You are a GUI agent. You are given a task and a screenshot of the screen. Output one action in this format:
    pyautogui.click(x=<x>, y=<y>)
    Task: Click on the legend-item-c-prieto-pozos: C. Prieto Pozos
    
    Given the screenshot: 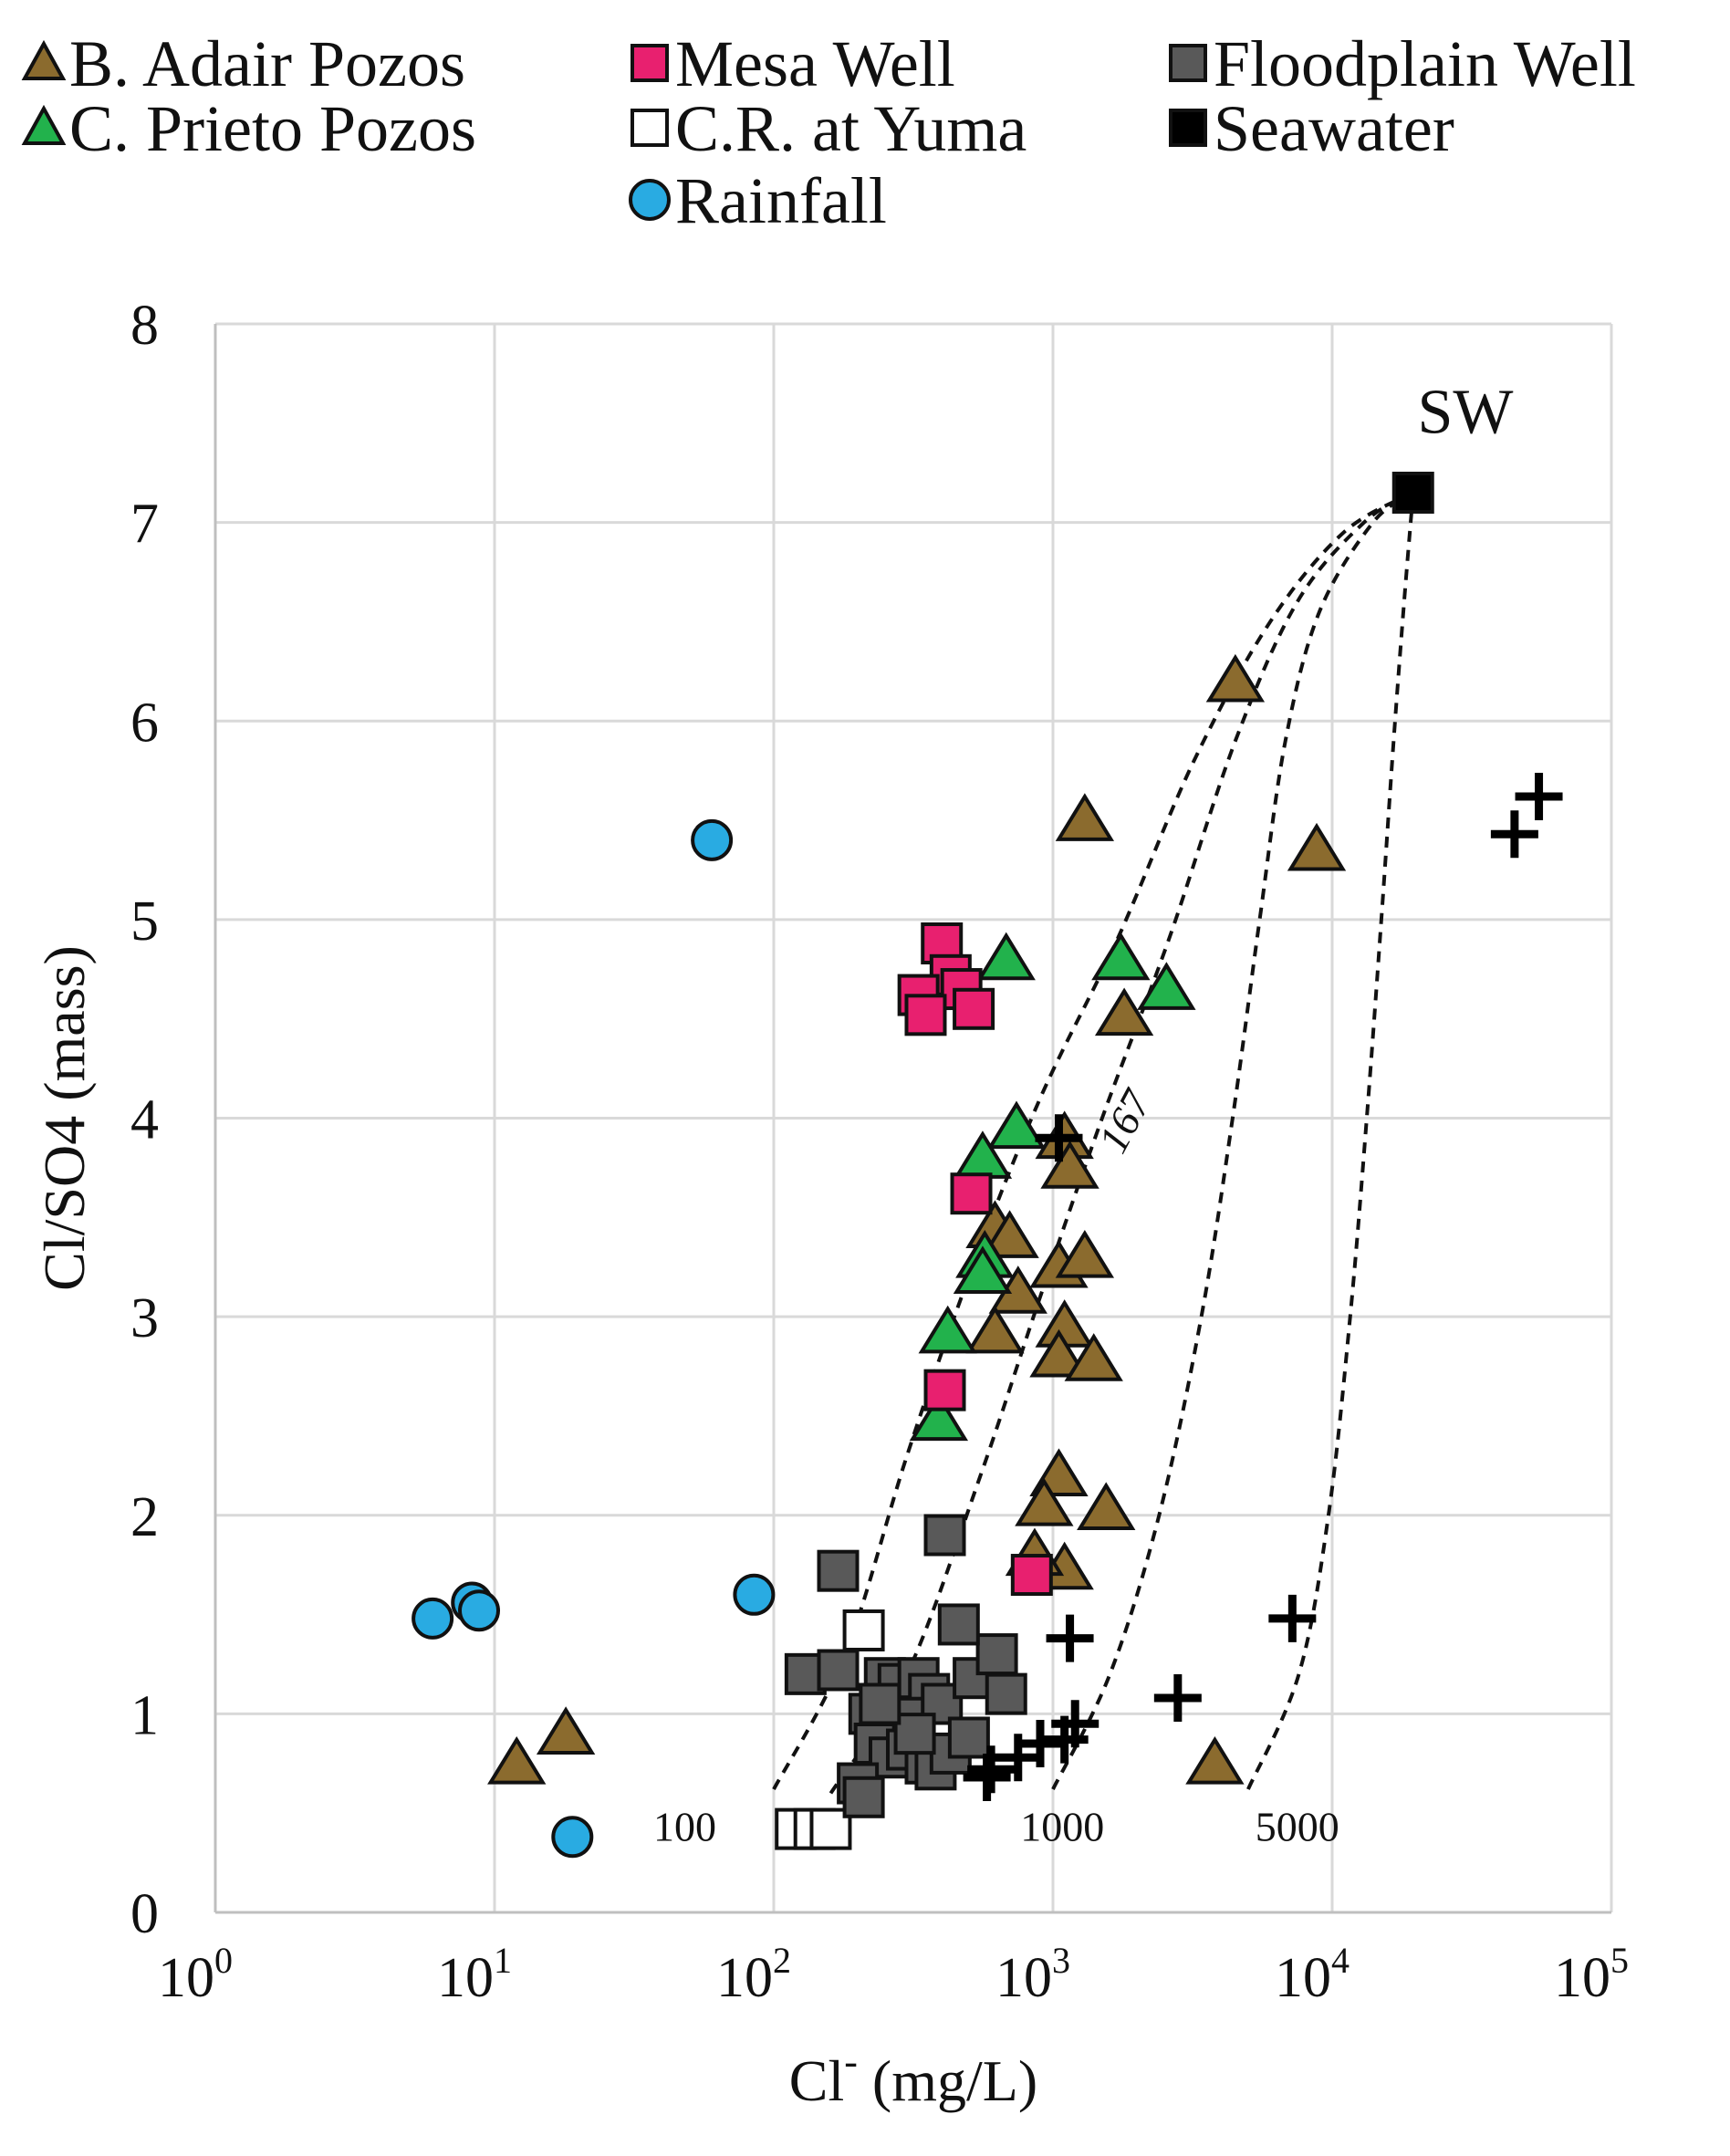 What is the action you would take?
    pyautogui.click(x=248, y=128)
    